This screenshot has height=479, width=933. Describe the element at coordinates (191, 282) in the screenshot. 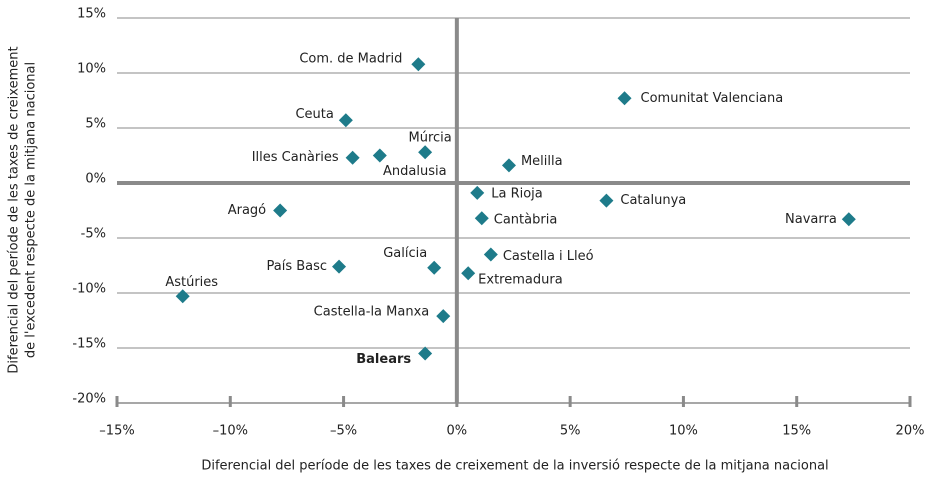

I see `point-label: Astúries` at that location.